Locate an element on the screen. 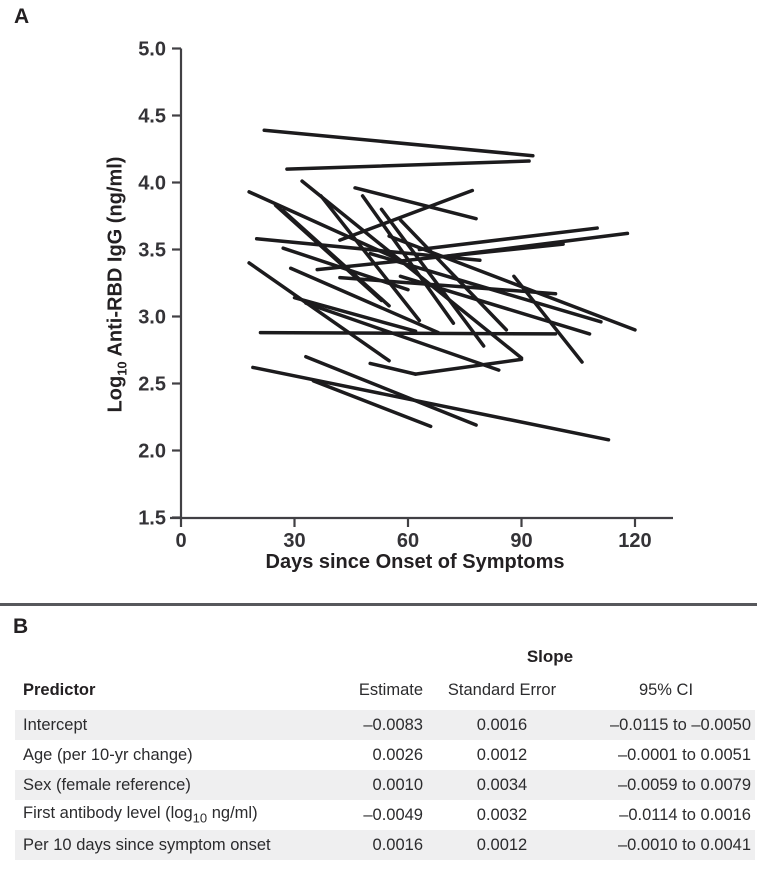 The height and width of the screenshot is (872, 757). x-tick-label: 90 is located at coordinates (521, 541).